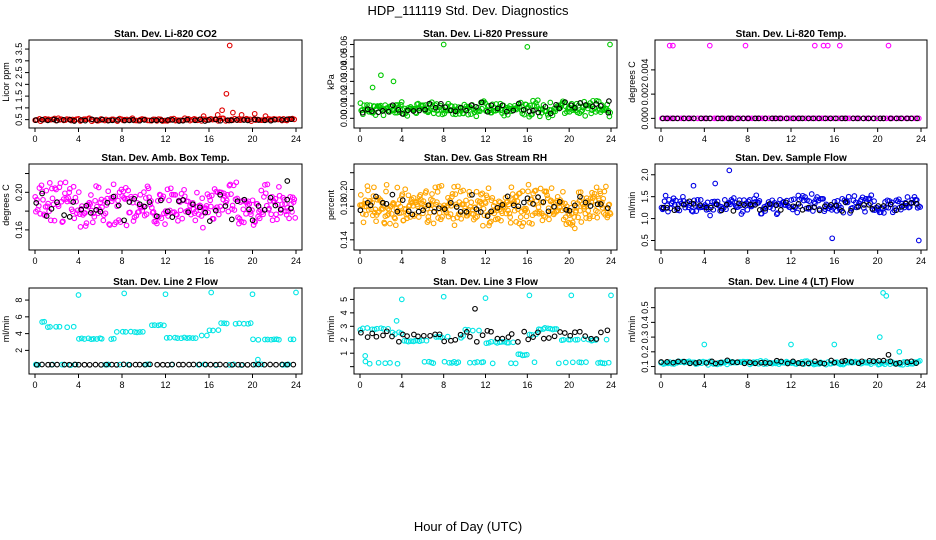 The width and height of the screenshot is (936, 540). Describe the element at coordinates (569, 261) in the screenshot. I see `x-tick-label: 20` at that location.